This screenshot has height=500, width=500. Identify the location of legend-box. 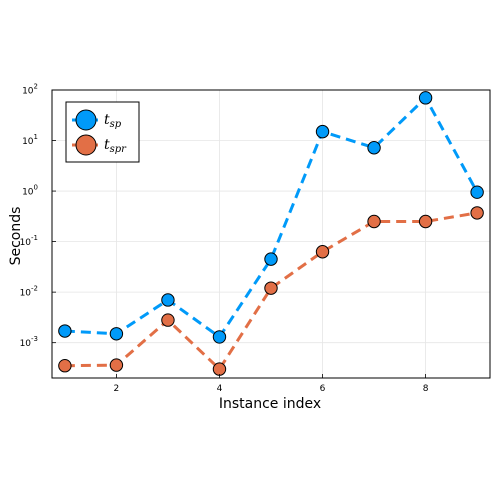
(102, 132).